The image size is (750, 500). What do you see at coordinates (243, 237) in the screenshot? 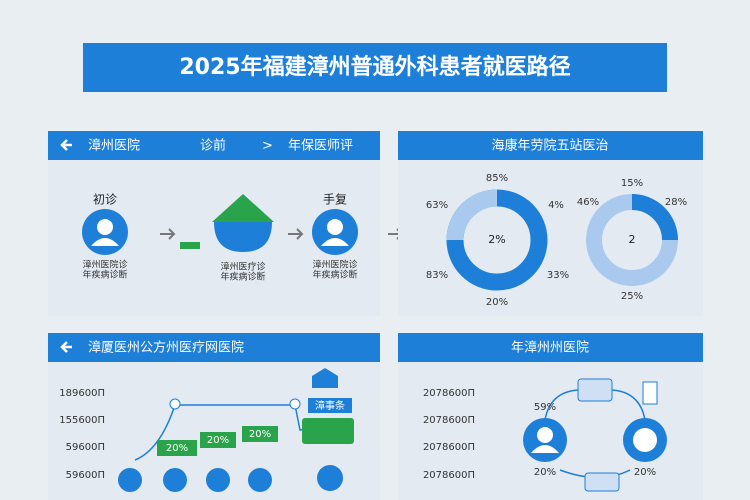
I see `house-body` at bounding box center [243, 237].